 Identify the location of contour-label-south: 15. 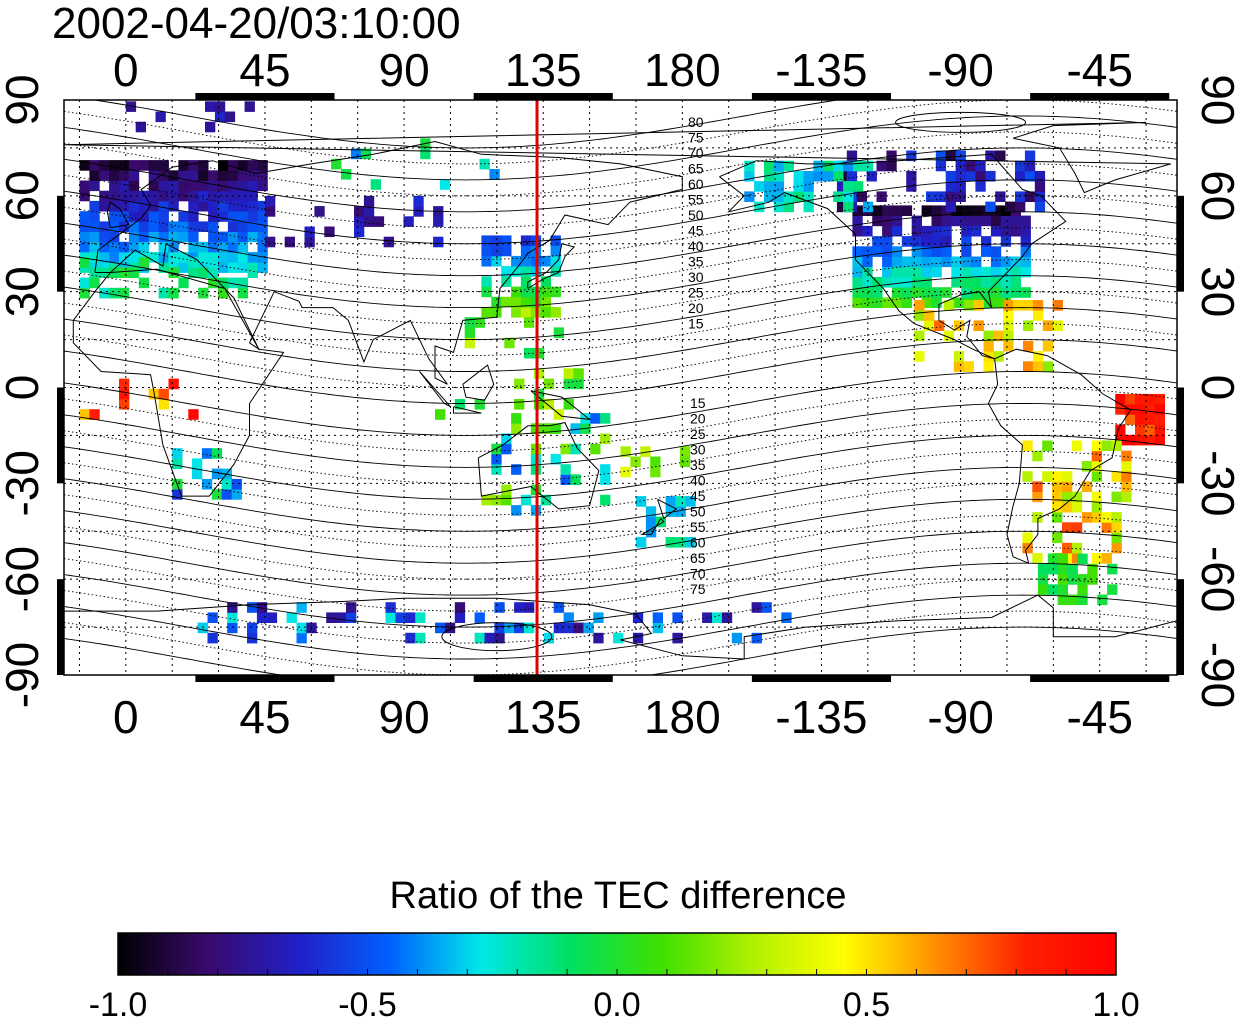
(698, 403).